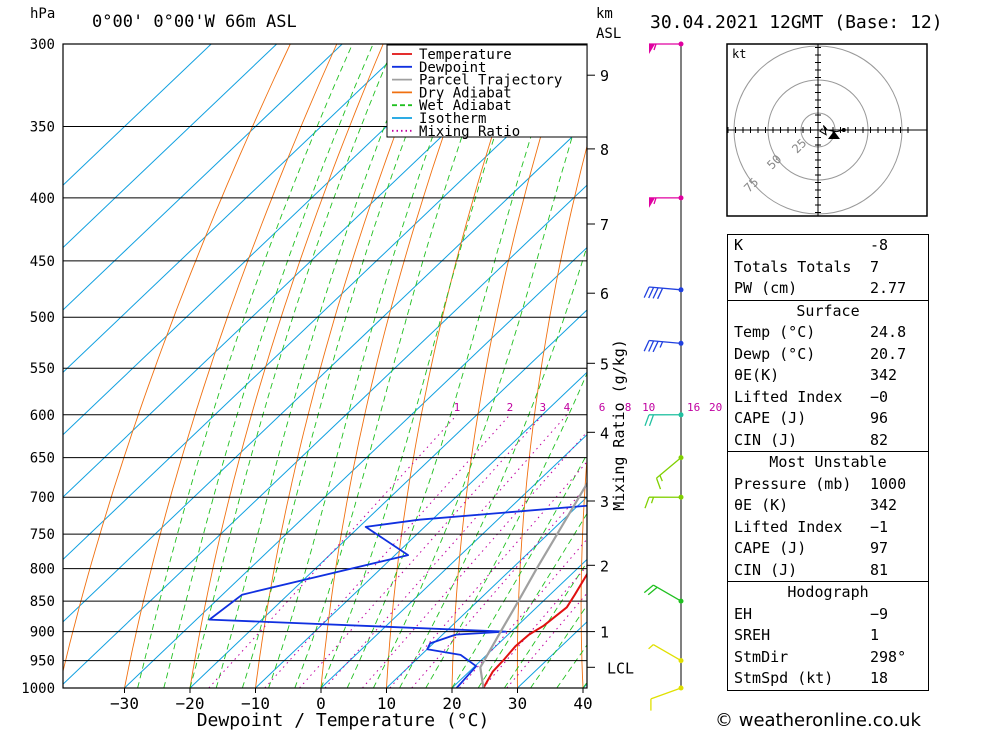 This screenshot has height=733, width=1000. What do you see at coordinates (831, 130) in the screenshot?
I see `hodograph-trace` at bounding box center [831, 130].